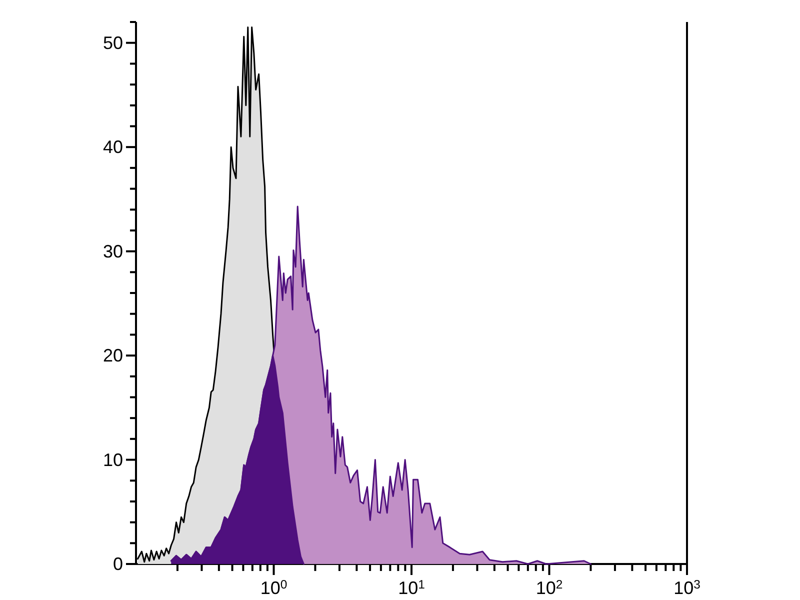 The height and width of the screenshot is (600, 800). I want to click on x-tick-label: 10$^{0}$, so click(274, 587).